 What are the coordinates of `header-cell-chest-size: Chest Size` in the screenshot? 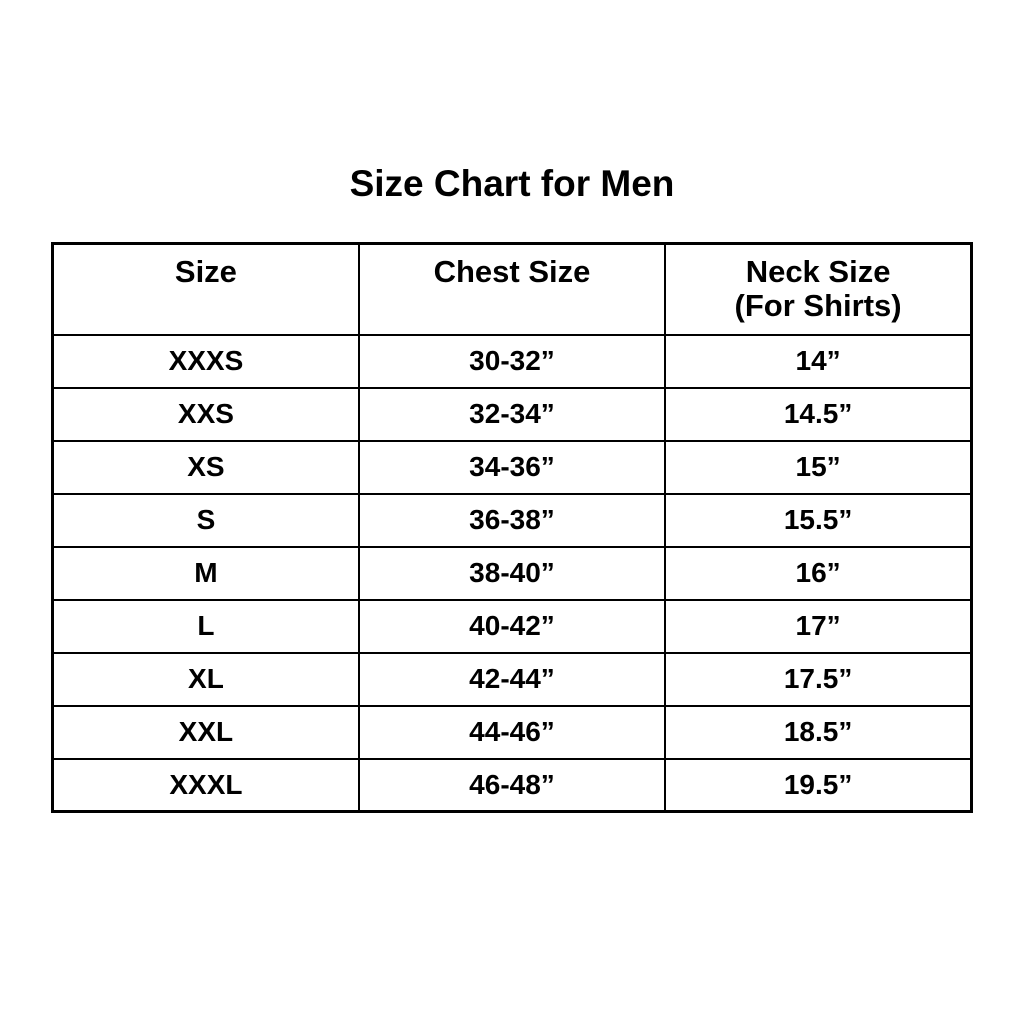 It's located at (512, 289).